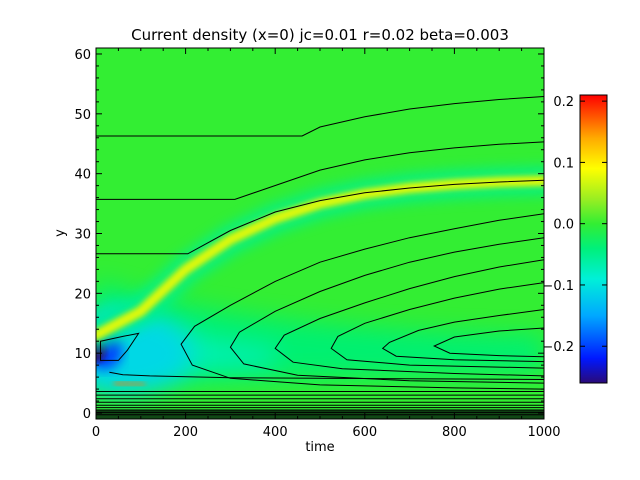 The height and width of the screenshot is (480, 640). Describe the element at coordinates (563, 163) in the screenshot. I see `colorbar-tick-label: 0.1` at that location.